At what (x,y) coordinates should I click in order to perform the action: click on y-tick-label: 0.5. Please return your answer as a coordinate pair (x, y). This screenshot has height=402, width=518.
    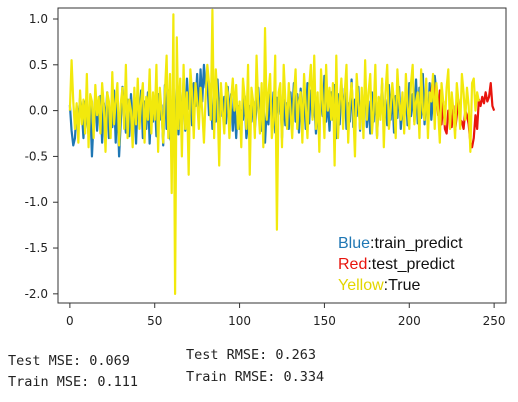
    Looking at the image, I should click on (38, 65).